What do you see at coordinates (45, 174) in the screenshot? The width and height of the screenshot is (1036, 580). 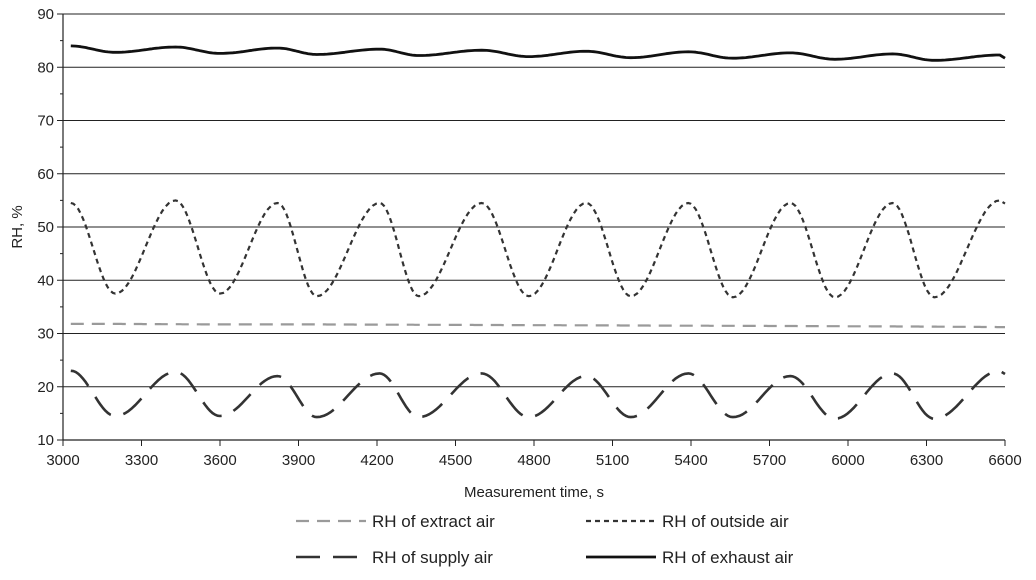 I see `y-tick-label: 60` at bounding box center [45, 174].